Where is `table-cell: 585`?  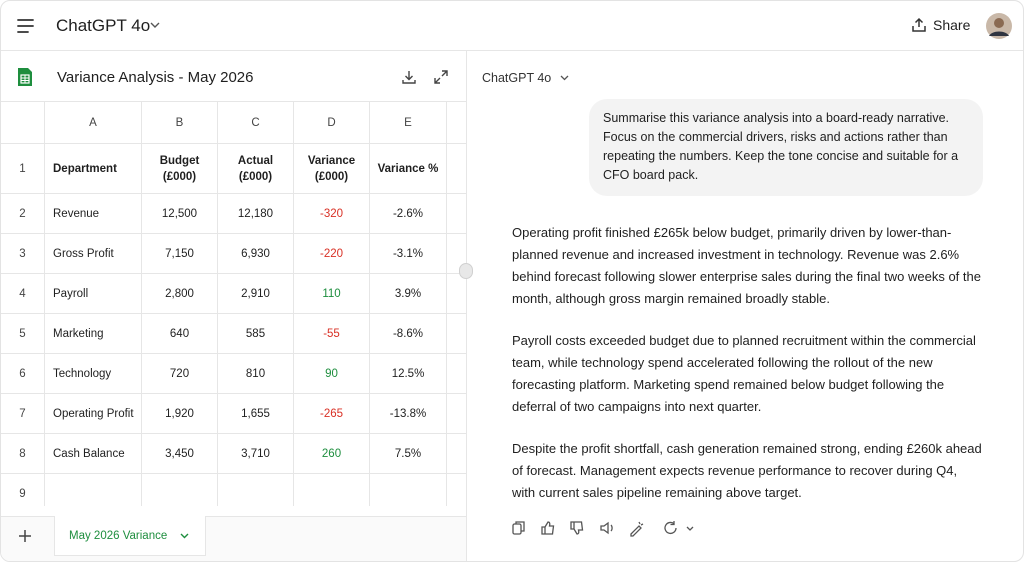
table-cell: 585 is located at coordinates (256, 334).